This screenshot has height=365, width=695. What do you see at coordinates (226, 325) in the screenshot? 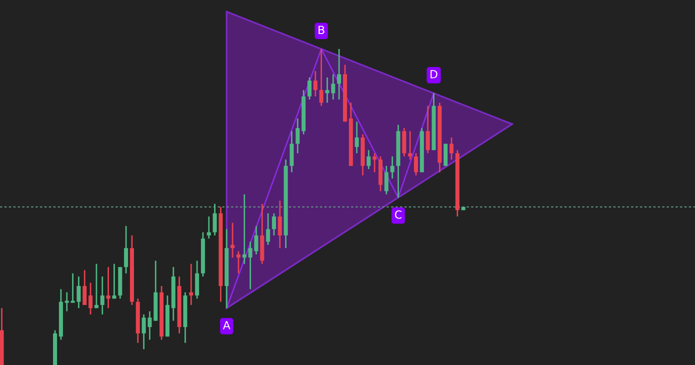
I see `annotation: A` at bounding box center [226, 325].